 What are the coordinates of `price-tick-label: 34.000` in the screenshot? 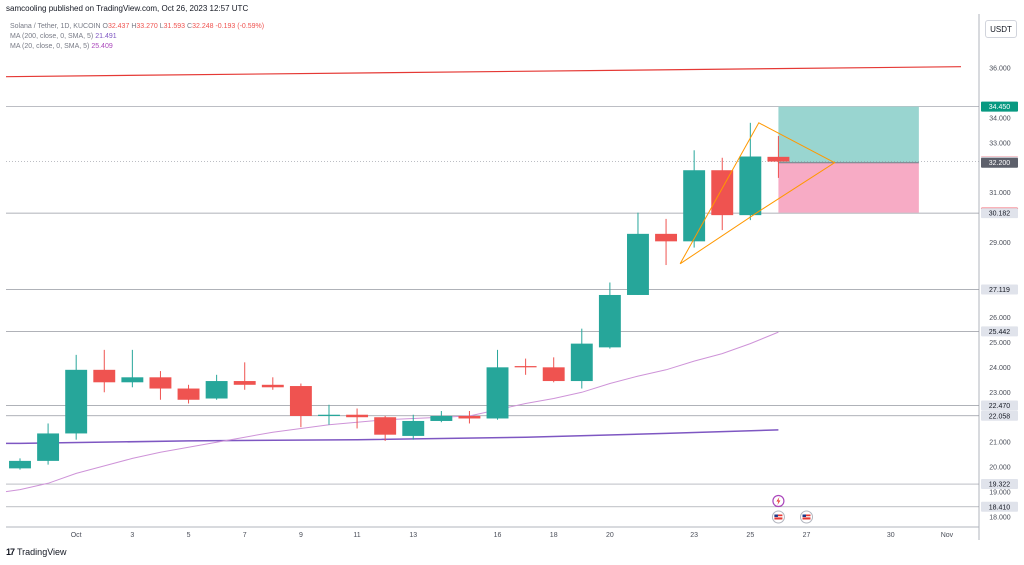 It's located at (1000, 118).